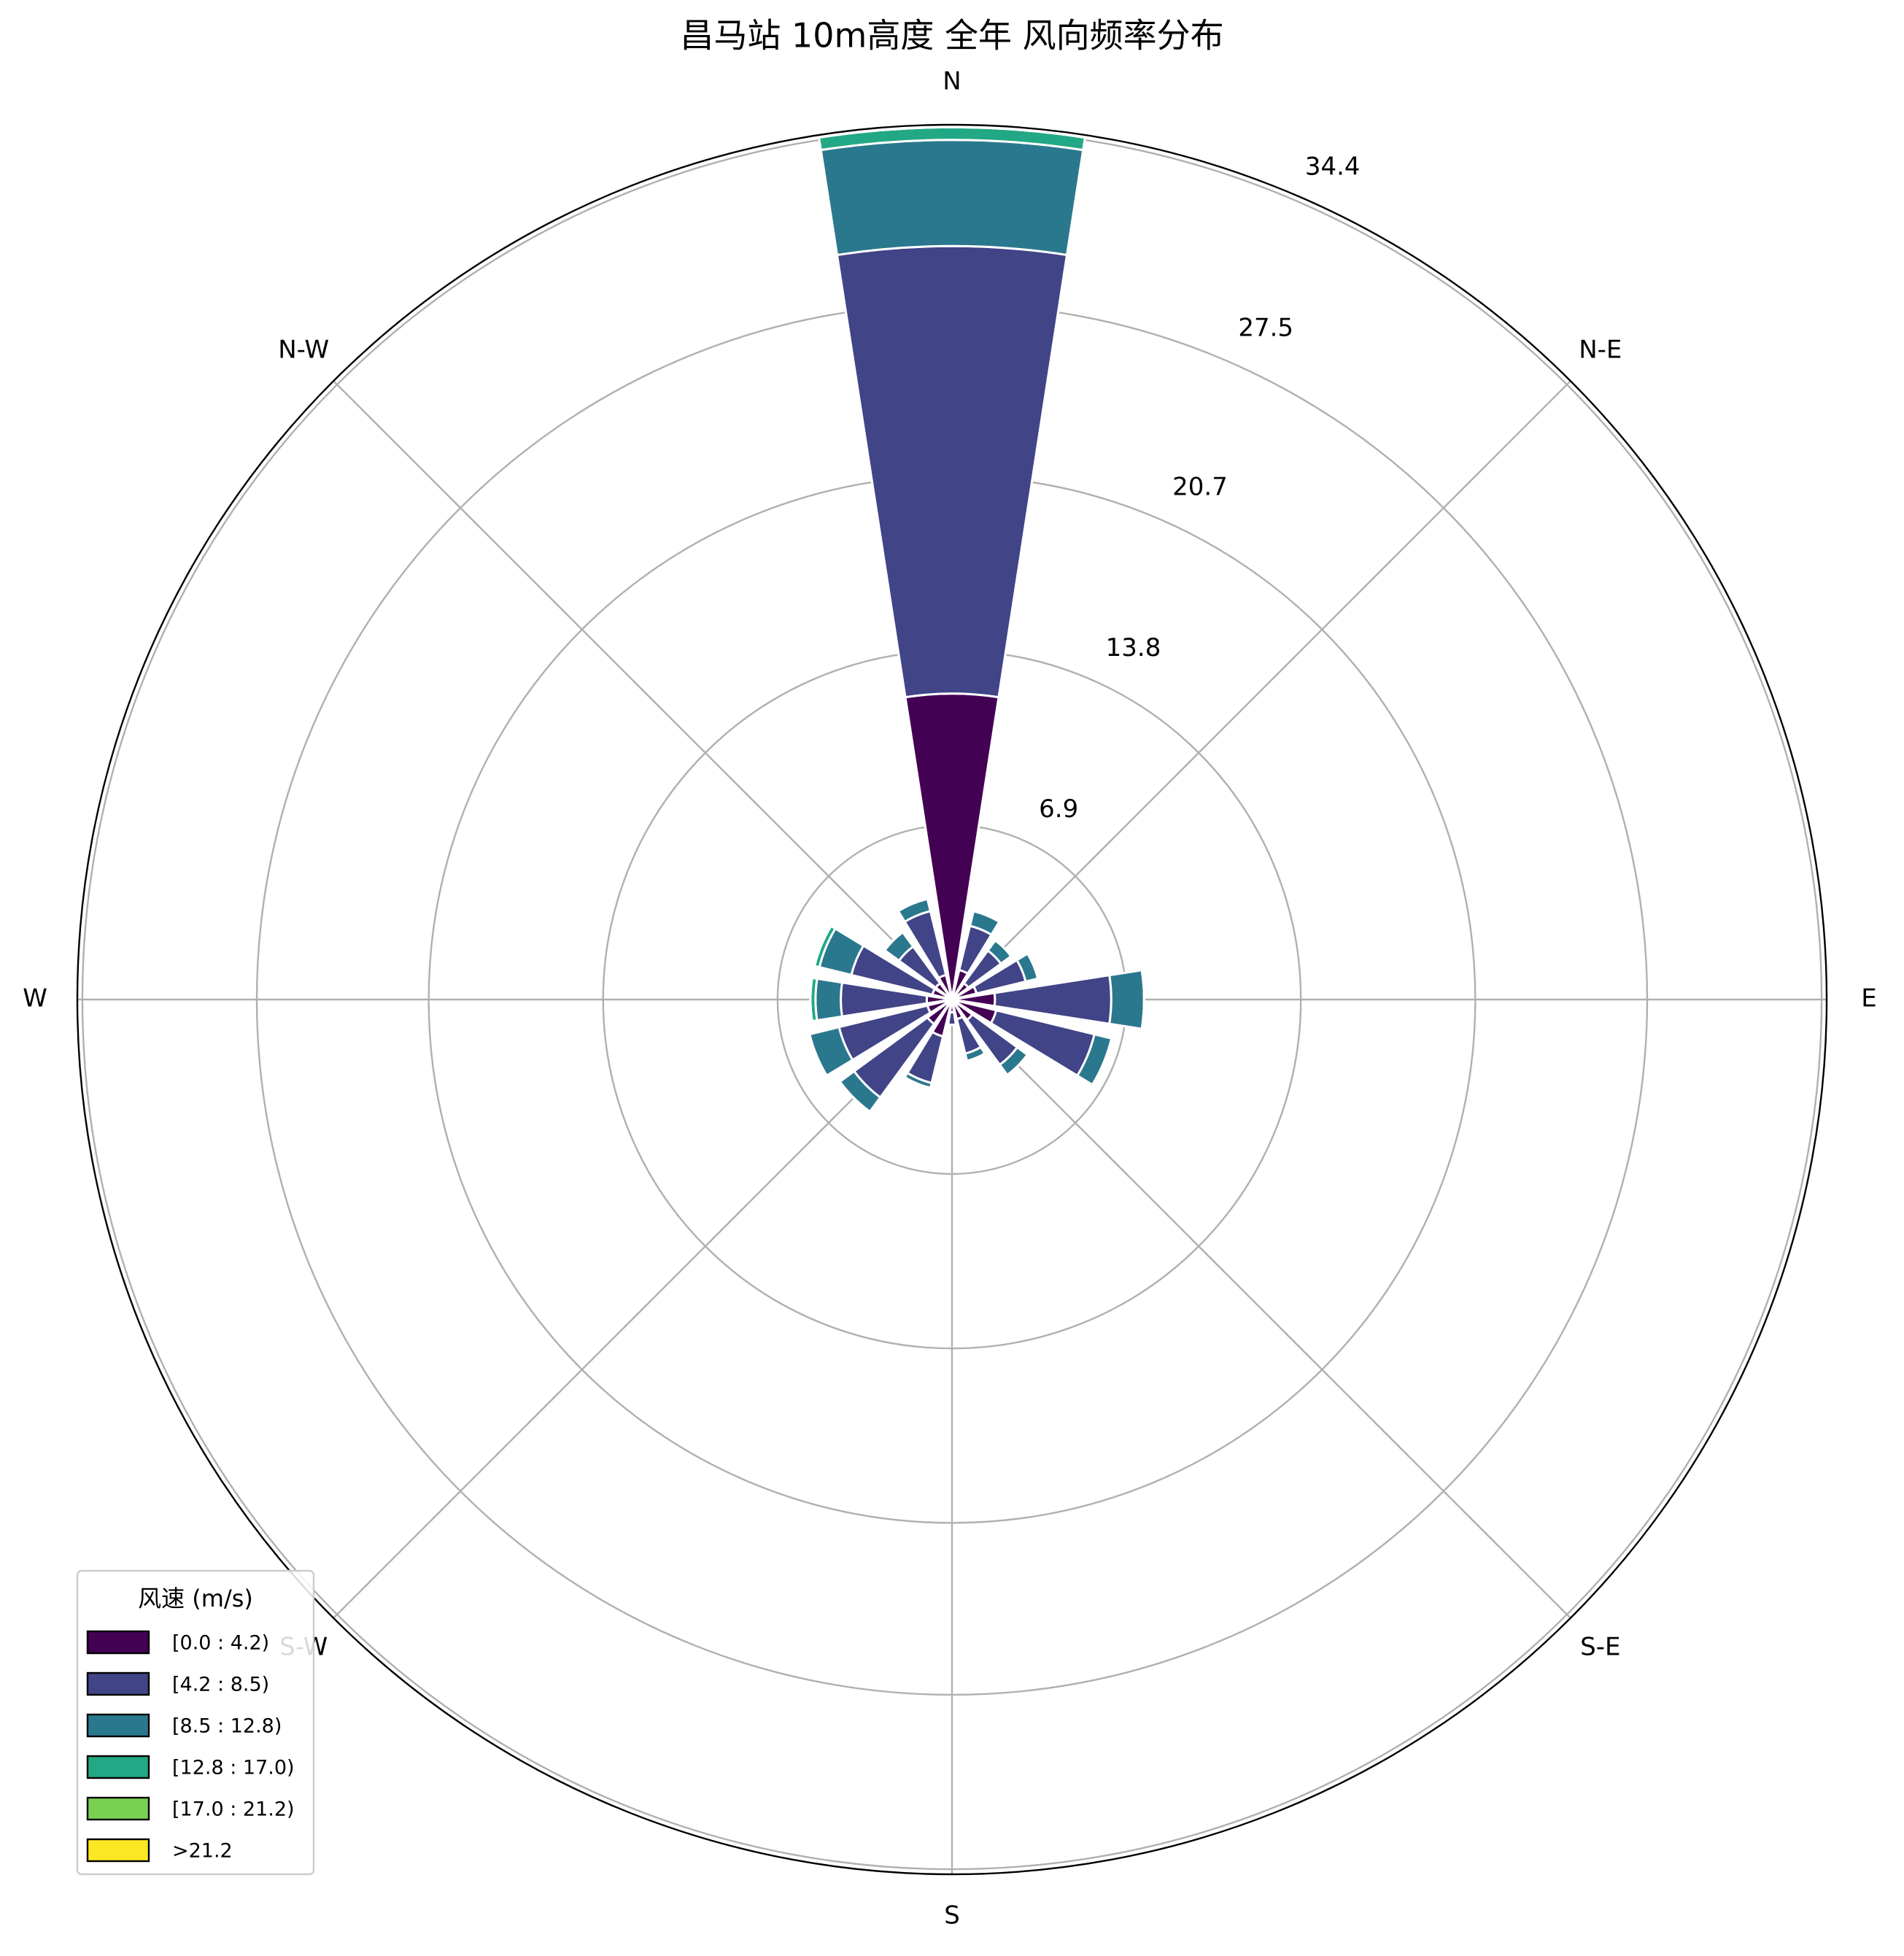 Image resolution: width=1904 pixels, height=1956 pixels. Describe the element at coordinates (1869, 998) in the screenshot. I see `direction-label: E` at that location.